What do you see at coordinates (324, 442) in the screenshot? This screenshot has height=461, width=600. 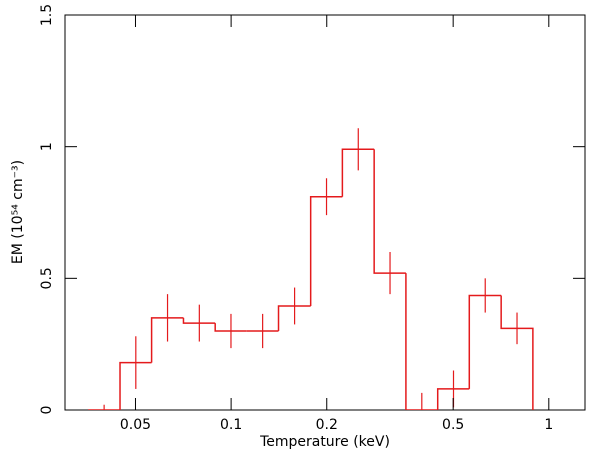 I see `x-axis-label: Temperature (keV)` at bounding box center [324, 442].